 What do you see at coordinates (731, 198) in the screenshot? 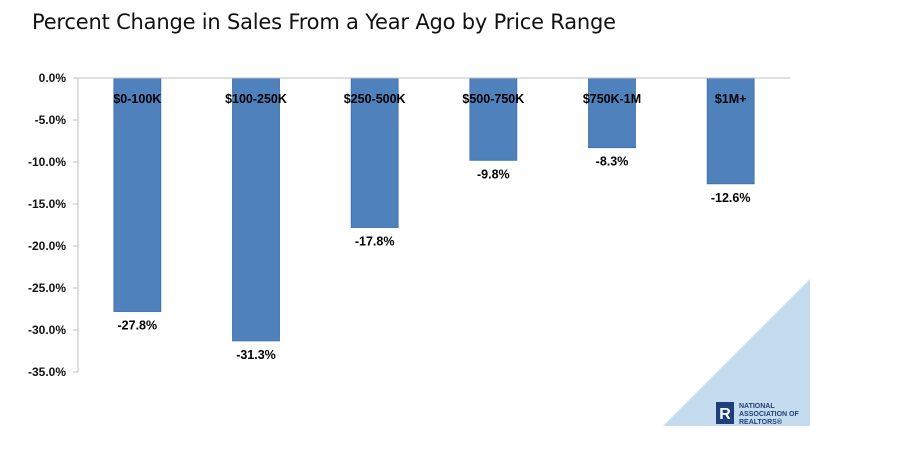
I see `data-label: -12.6%` at bounding box center [731, 198].